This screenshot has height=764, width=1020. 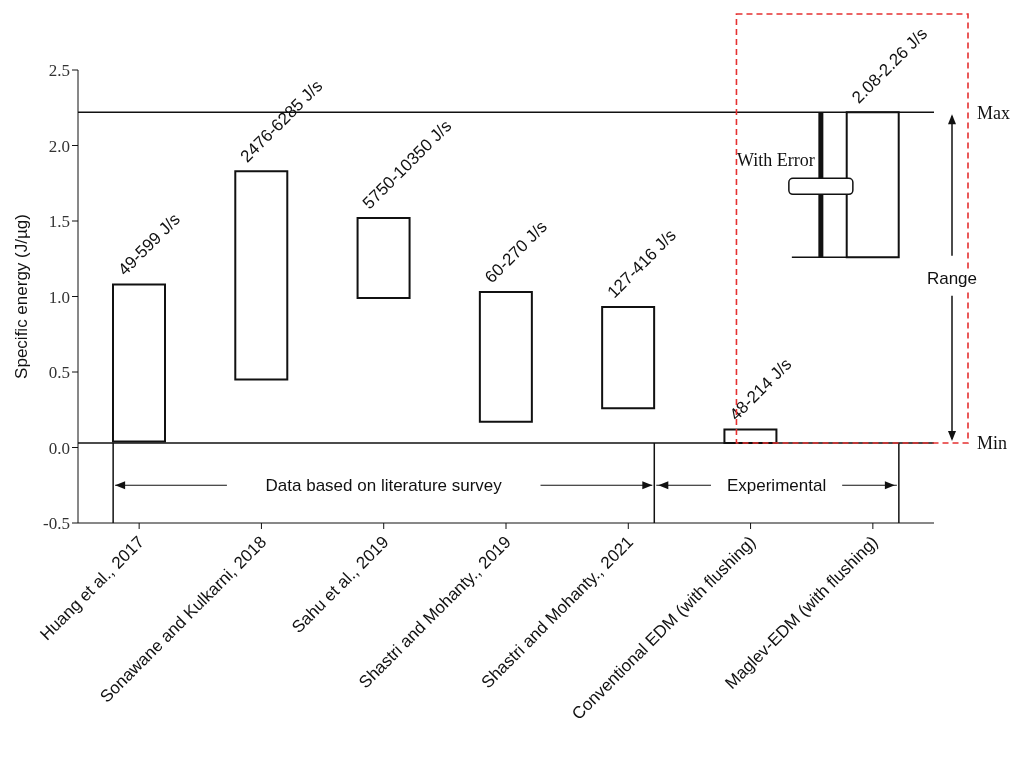 I want to click on y-axis-title: Specific energy (J/µg), so click(x=22, y=296).